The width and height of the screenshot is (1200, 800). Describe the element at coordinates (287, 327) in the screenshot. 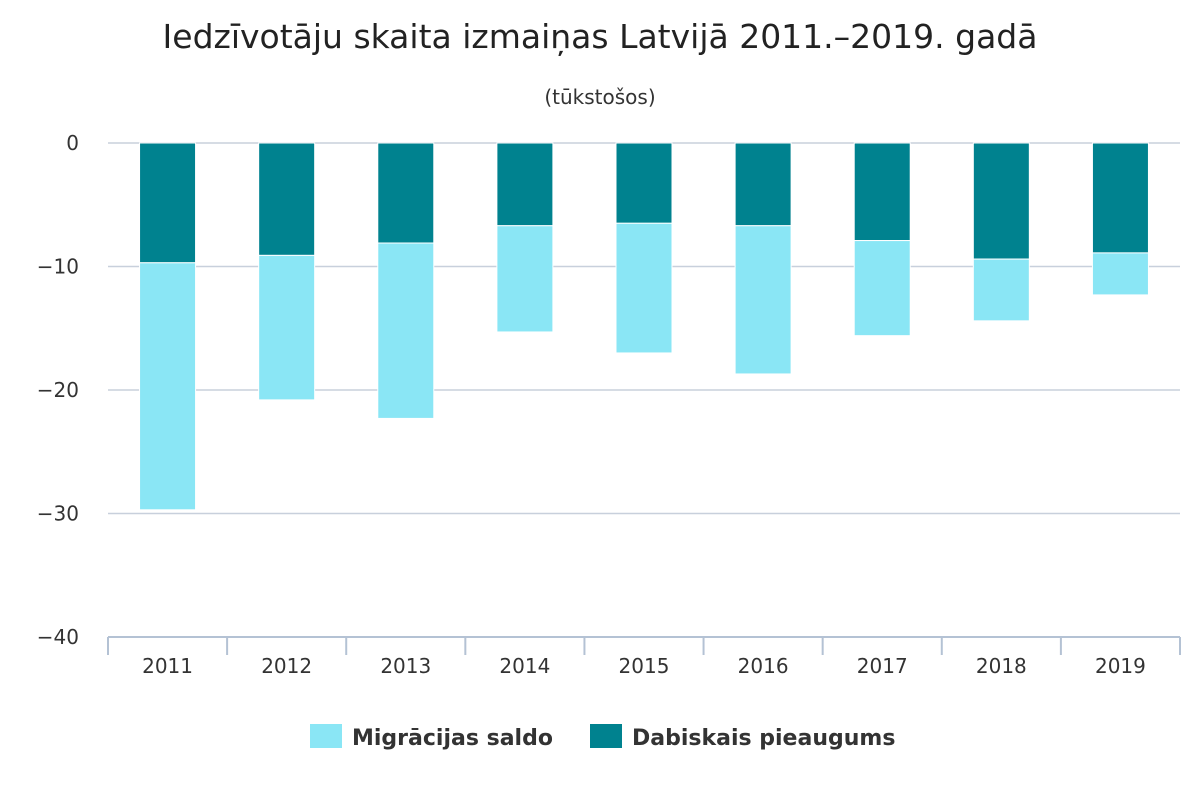

I see `bar-migracijas-saldo-2012` at that location.